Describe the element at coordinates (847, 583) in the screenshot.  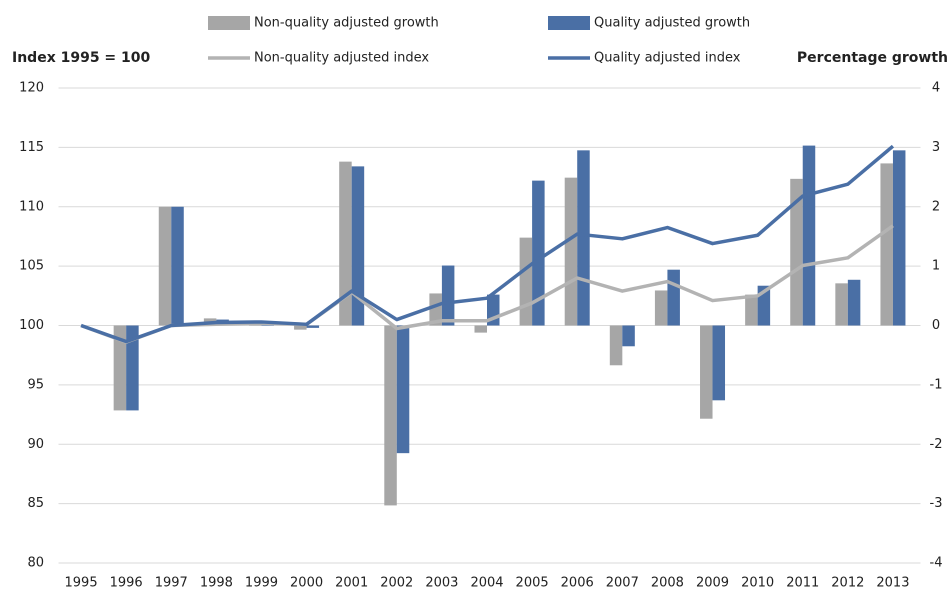
I see `x-tick-label: 2012` at that location.